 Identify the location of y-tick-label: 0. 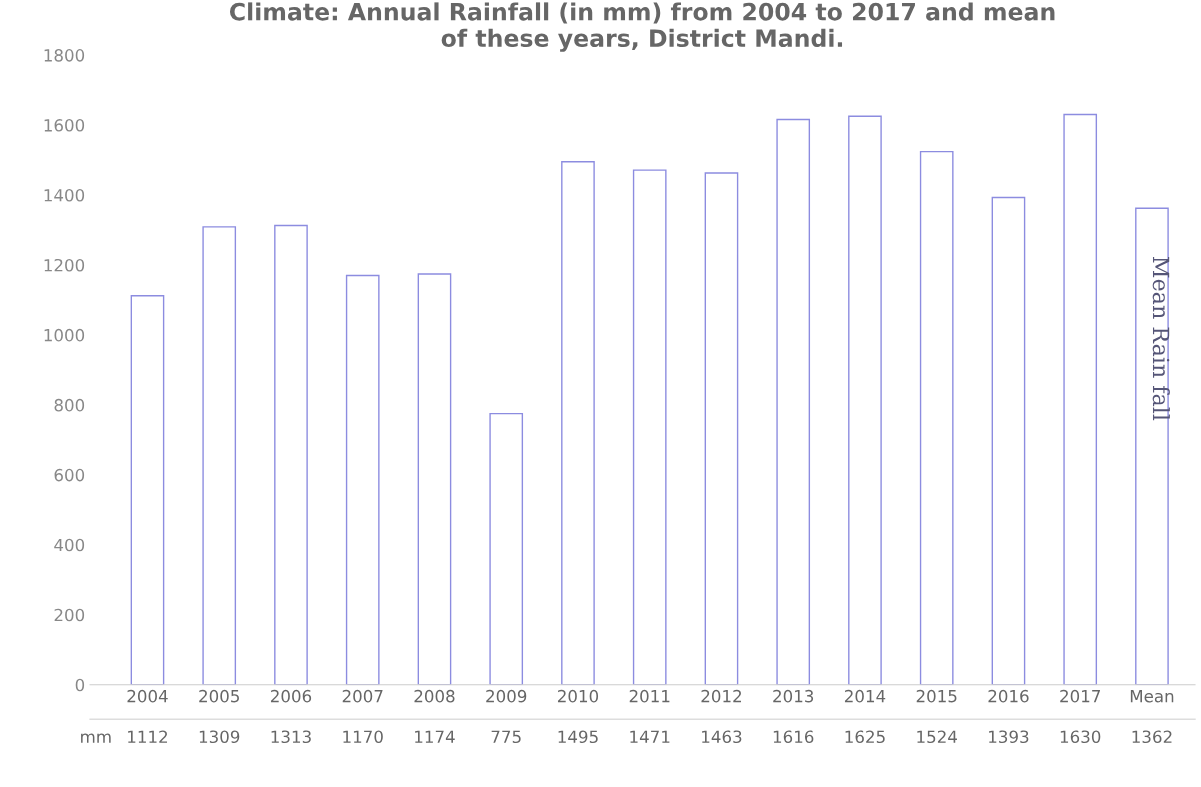
(80, 685).